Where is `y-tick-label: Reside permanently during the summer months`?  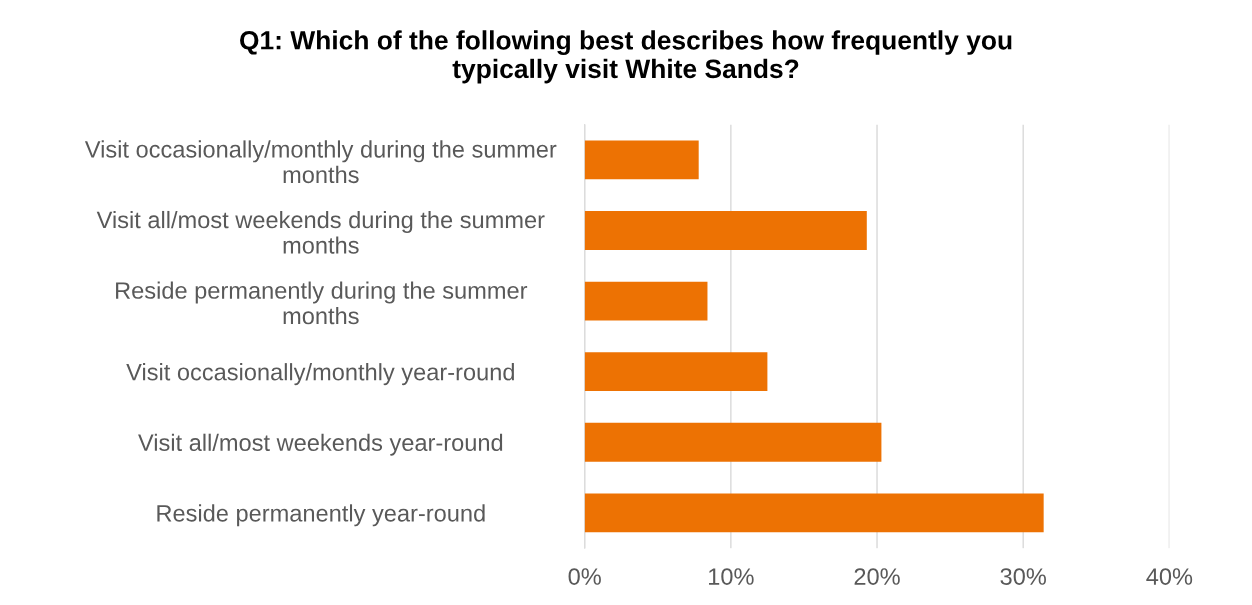
y-tick-label: Reside permanently during the summer months is located at coordinates (322, 303).